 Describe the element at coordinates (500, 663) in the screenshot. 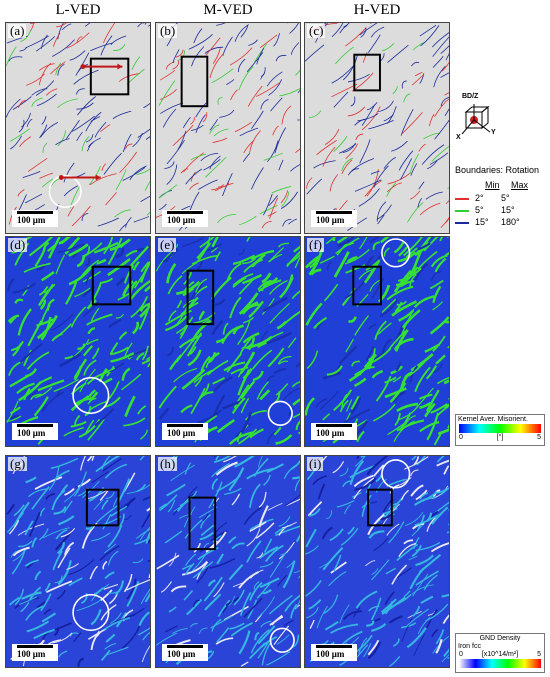

I see `gnd-colorbar-gradient` at that location.